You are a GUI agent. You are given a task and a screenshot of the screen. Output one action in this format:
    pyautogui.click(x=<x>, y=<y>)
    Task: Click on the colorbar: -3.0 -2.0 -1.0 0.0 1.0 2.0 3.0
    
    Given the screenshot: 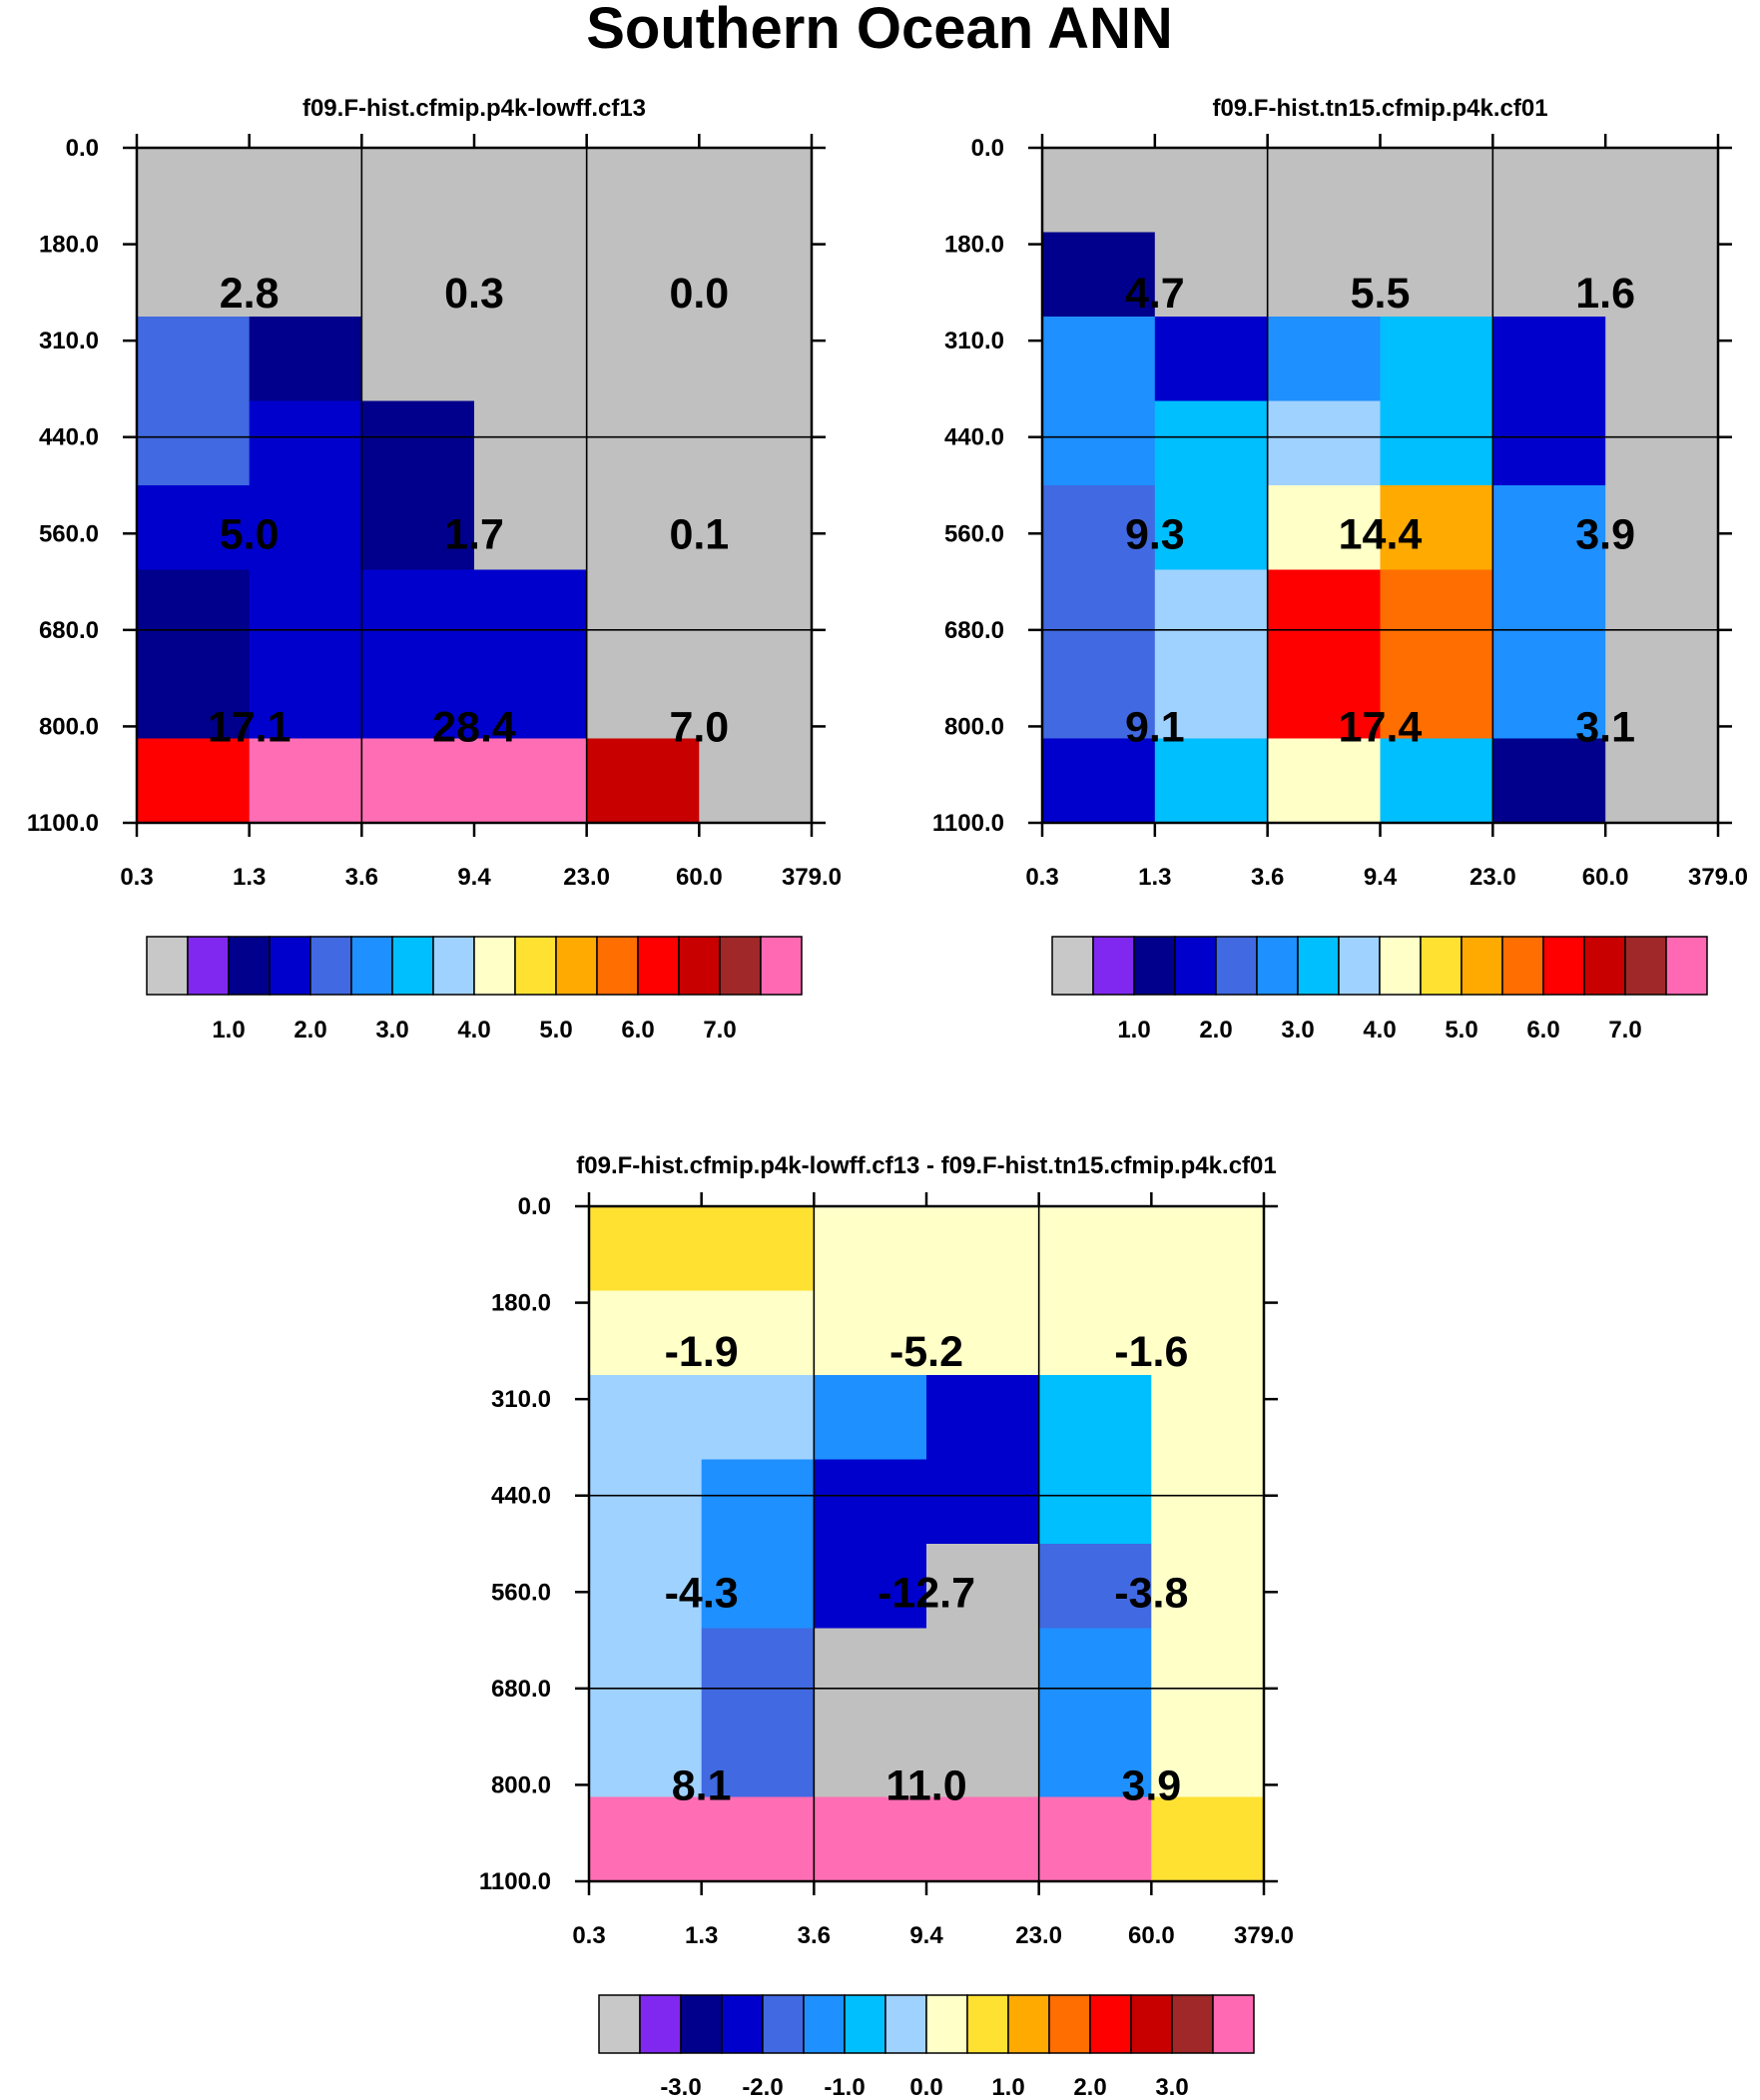 What is the action you would take?
    pyautogui.click(x=927, y=2047)
    